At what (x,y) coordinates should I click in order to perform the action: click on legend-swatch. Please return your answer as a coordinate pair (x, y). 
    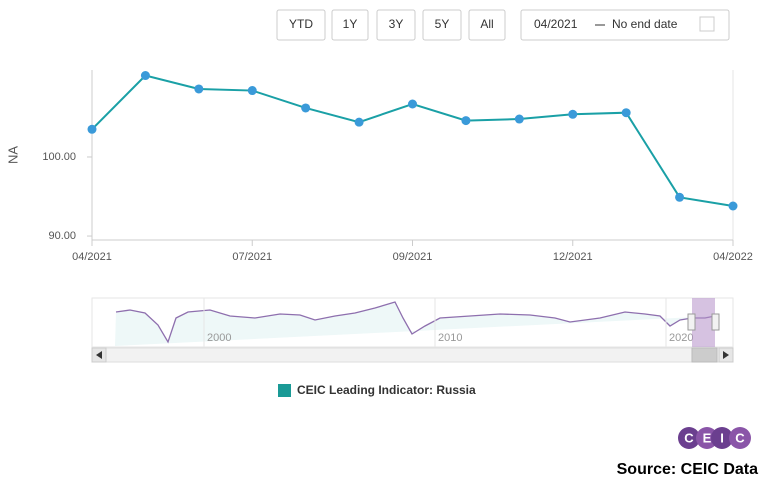
    Looking at the image, I should click on (284, 390).